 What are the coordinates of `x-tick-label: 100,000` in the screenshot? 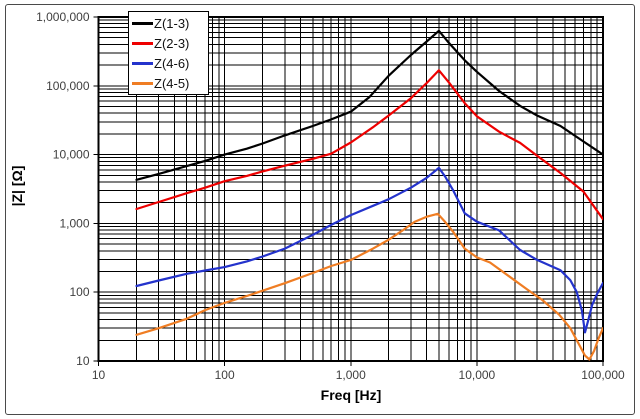 It's located at (603, 375).